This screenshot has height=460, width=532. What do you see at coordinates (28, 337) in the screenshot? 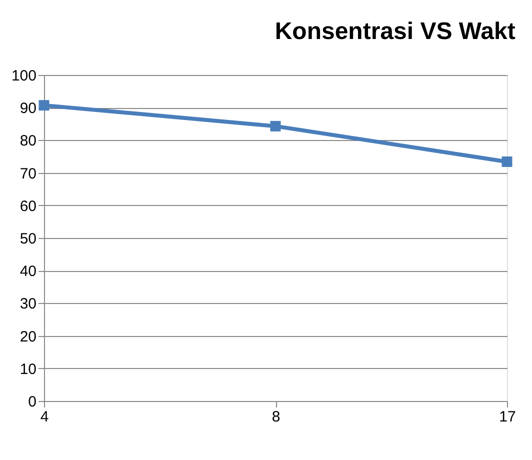
I see `y-tick-label: 20` at bounding box center [28, 337].